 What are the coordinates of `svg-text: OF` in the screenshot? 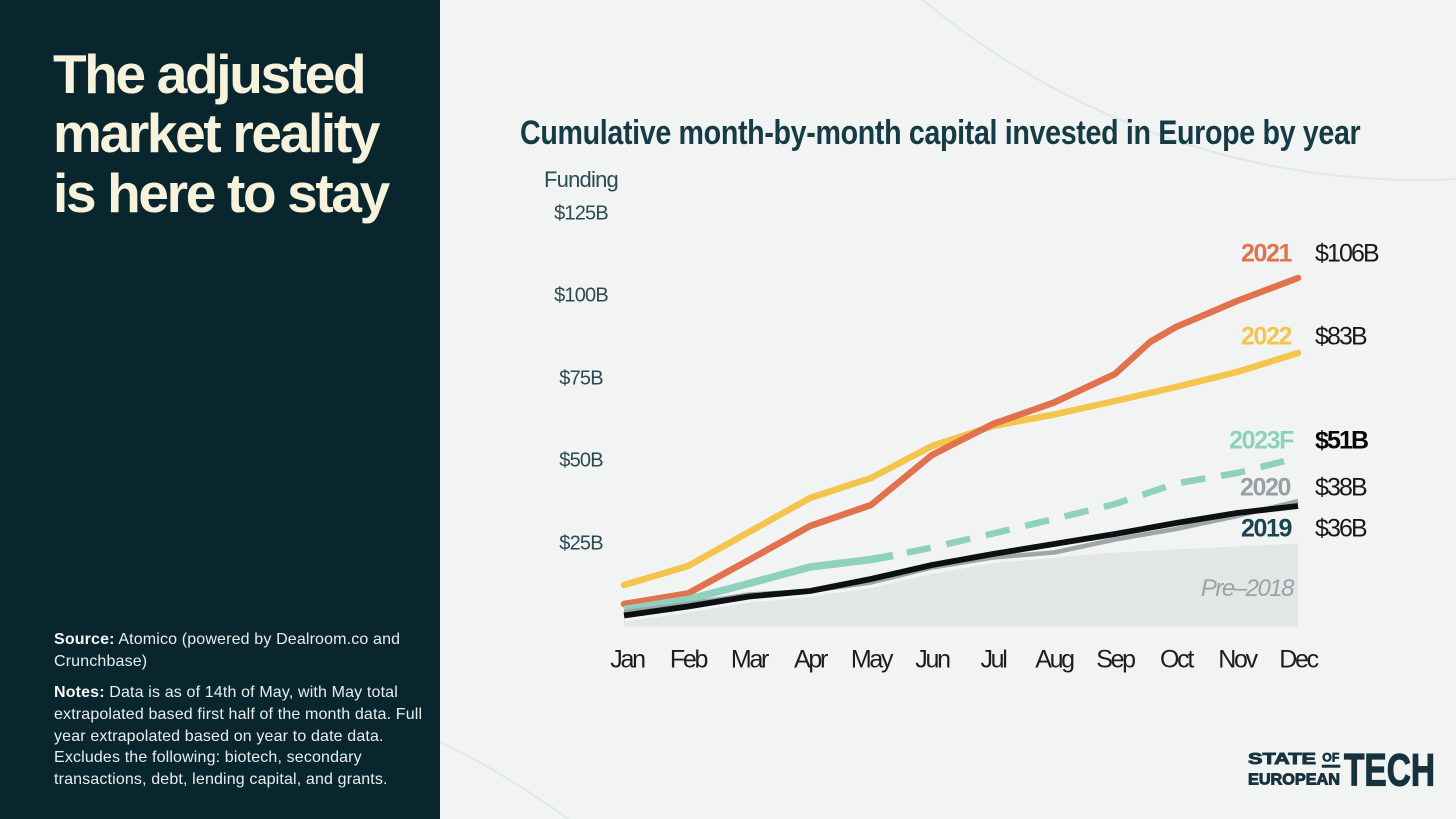 It's located at (1330, 758).